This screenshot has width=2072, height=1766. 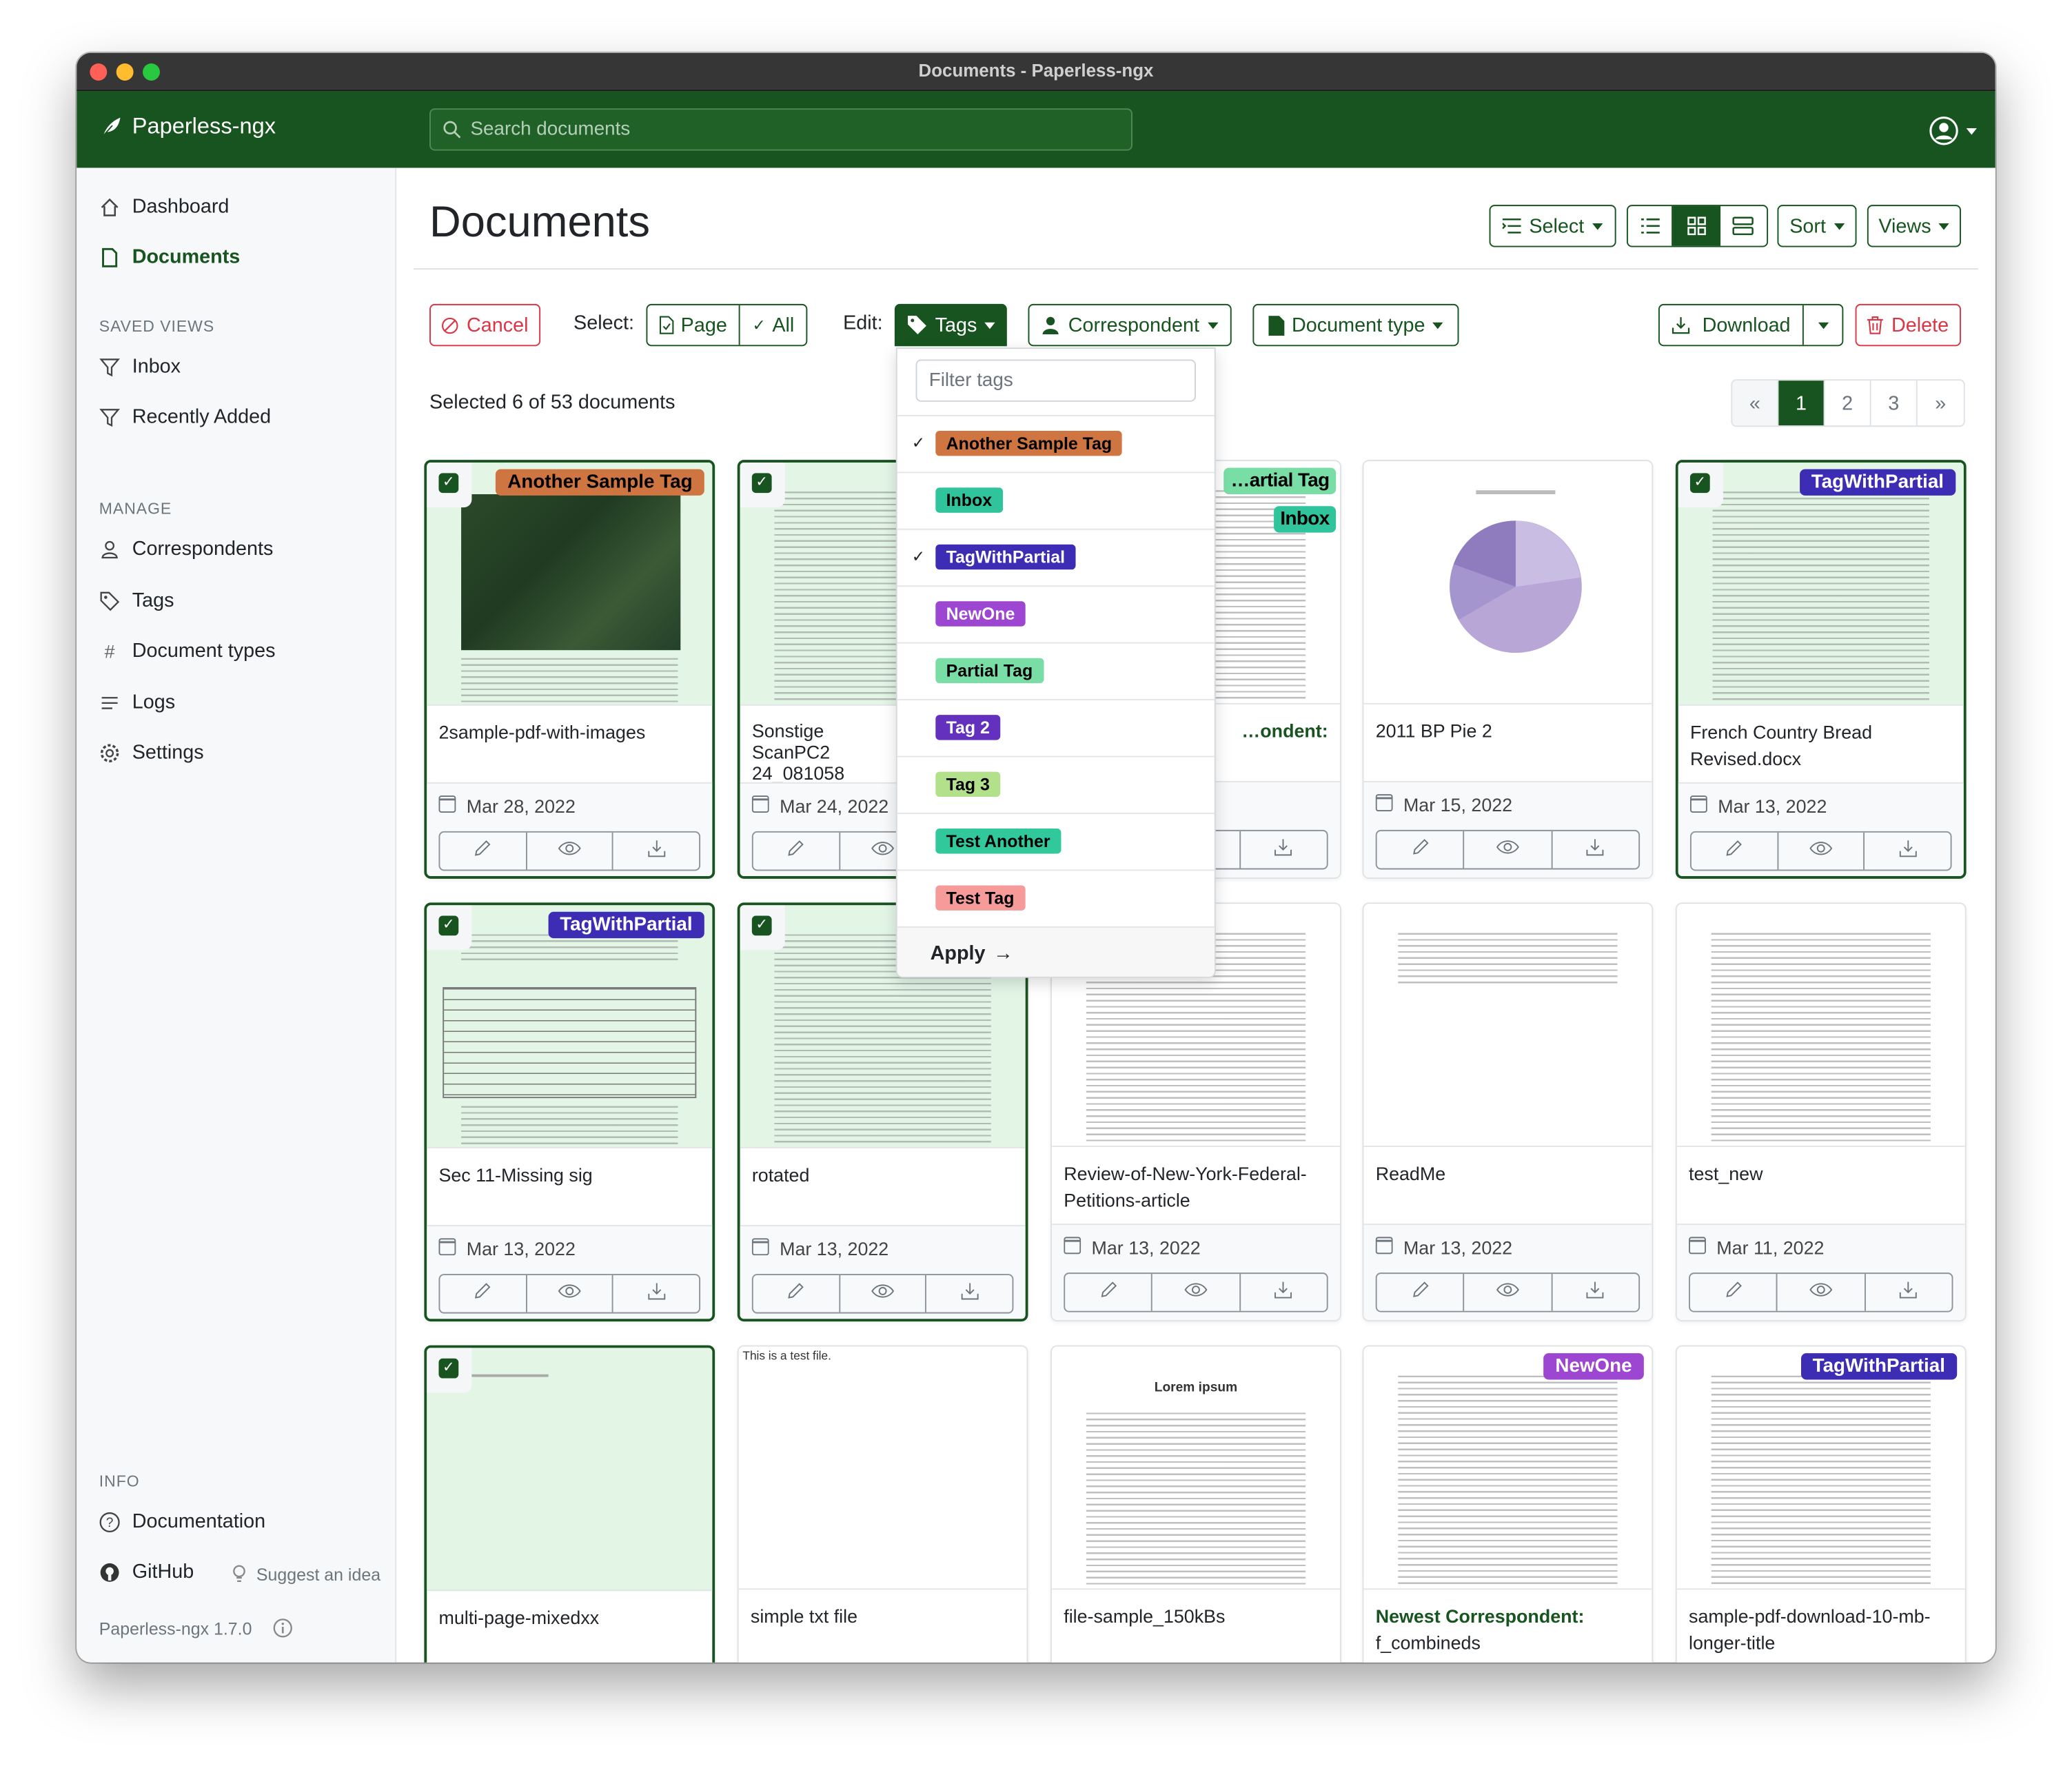 I want to click on document-card: test_new Mar 11, 2022, so click(x=1821, y=1112).